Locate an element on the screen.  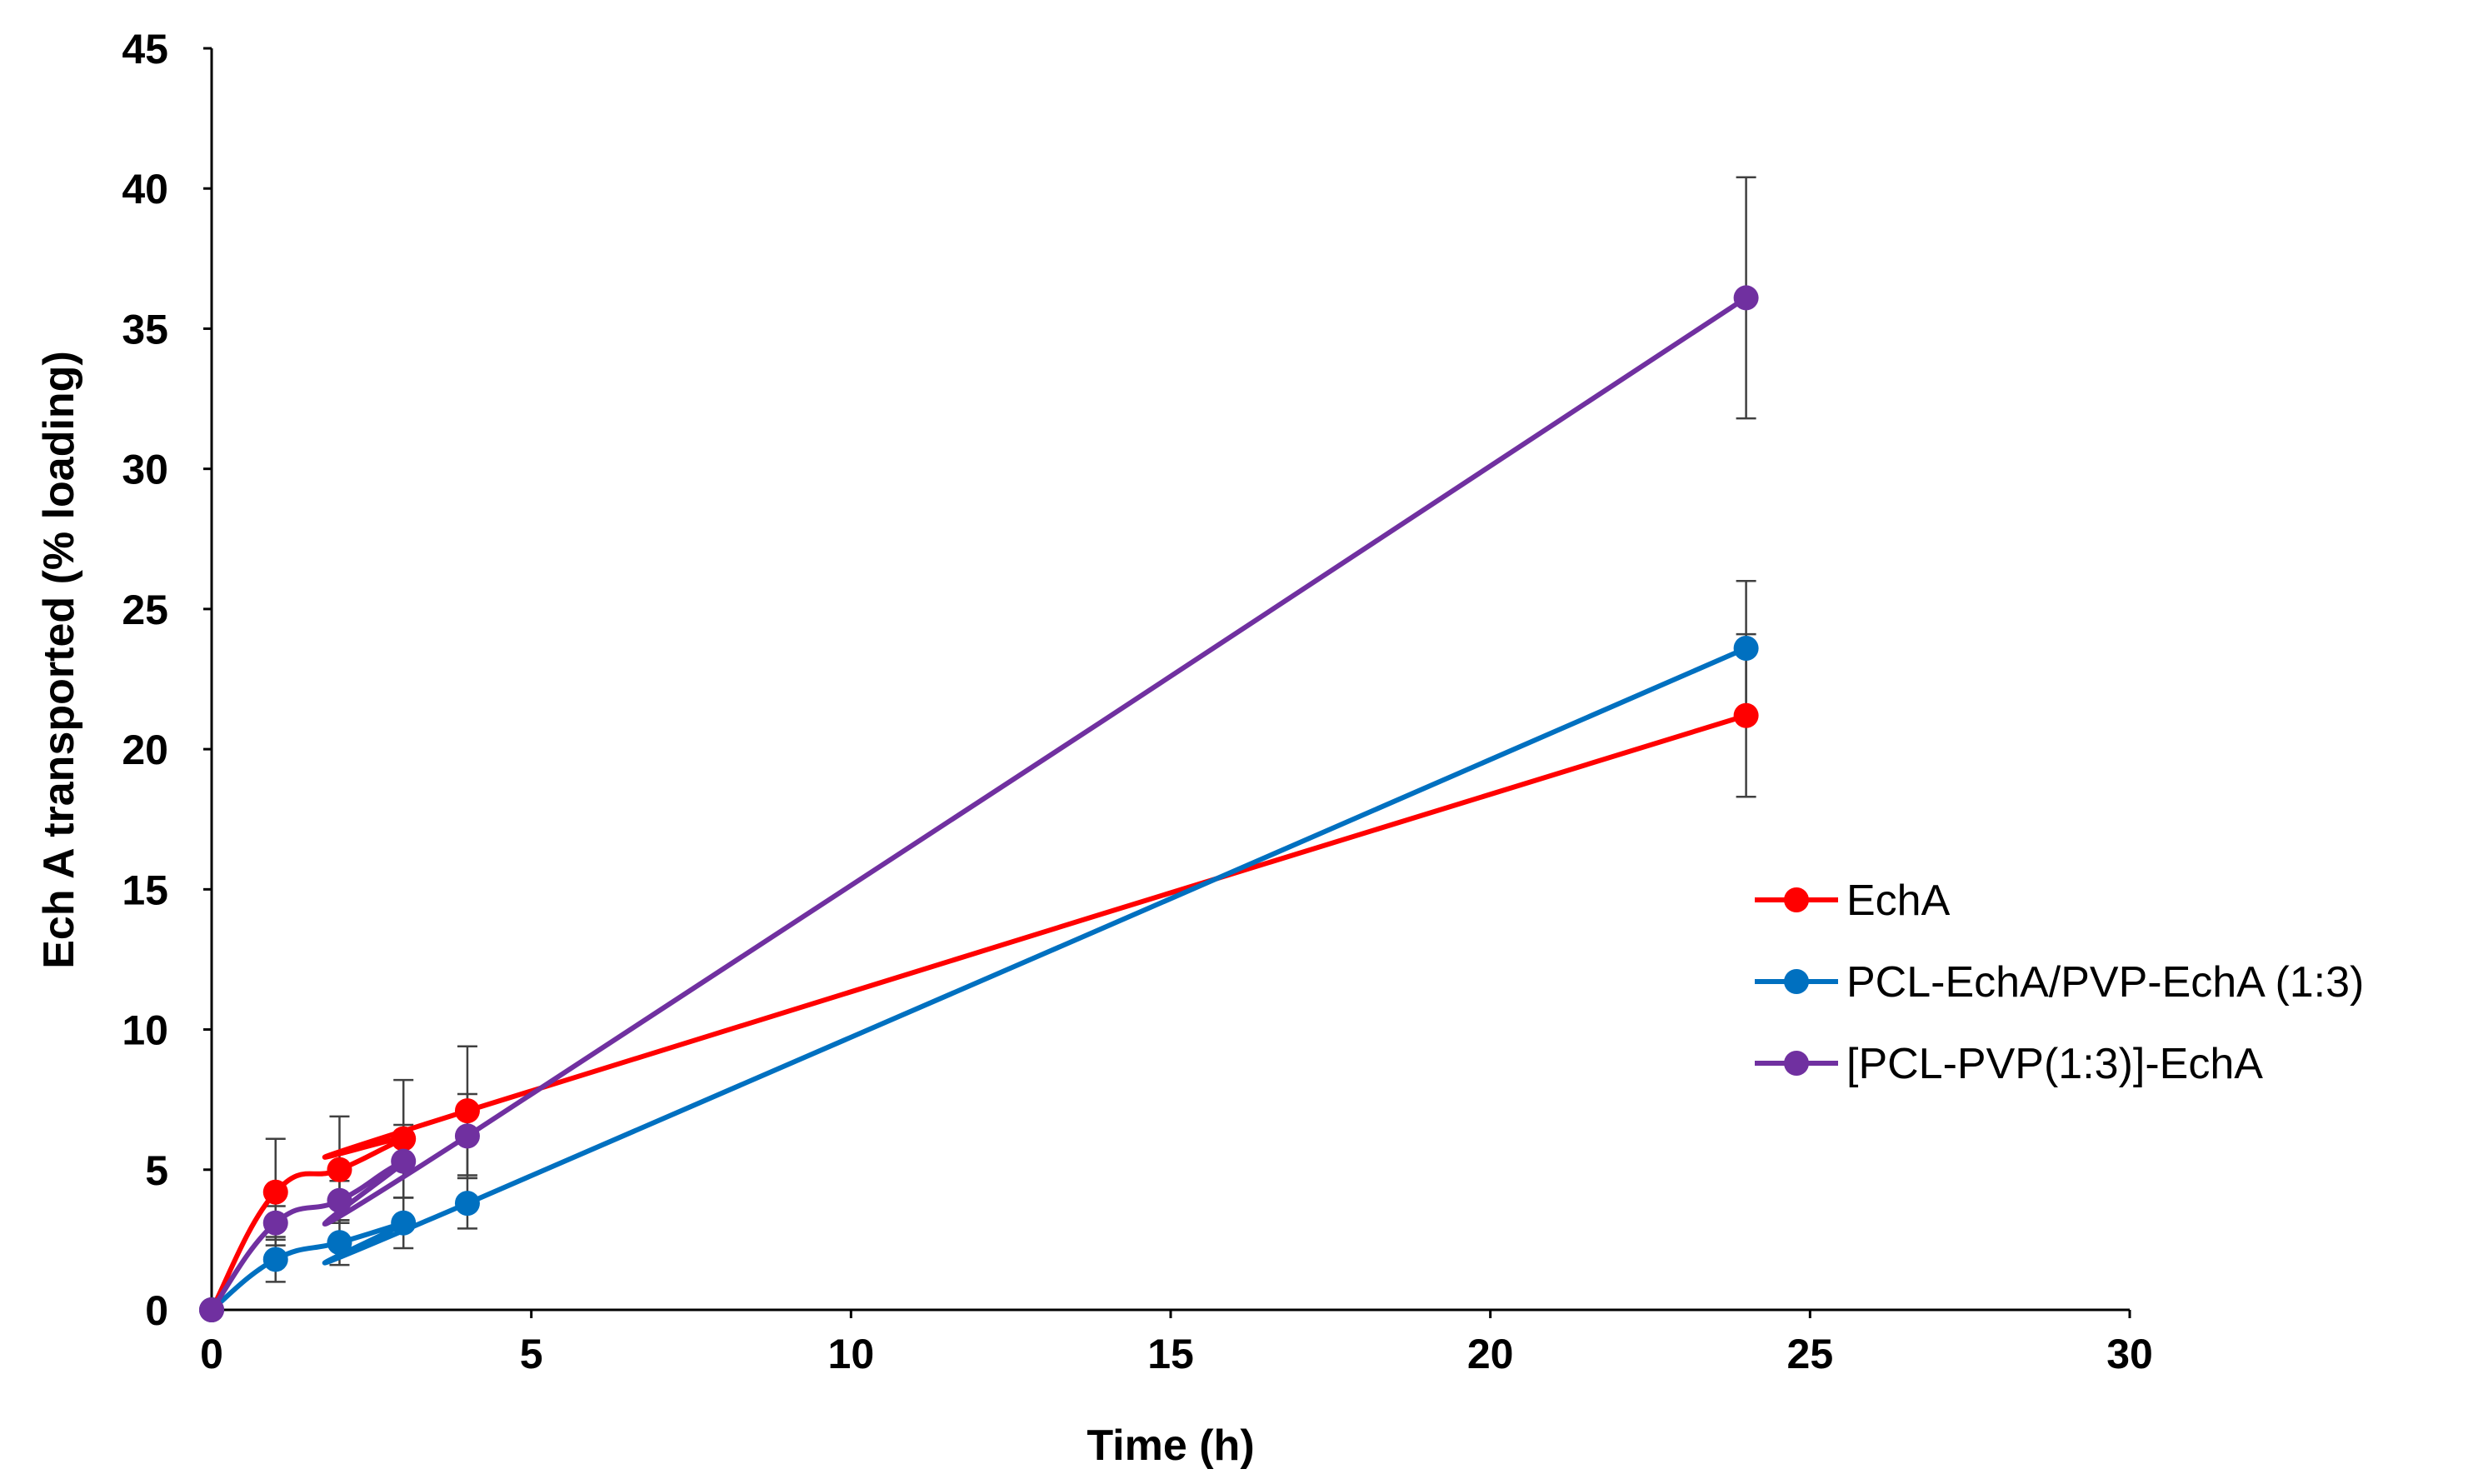
y-tick-label: 45 is located at coordinates (145, 49).